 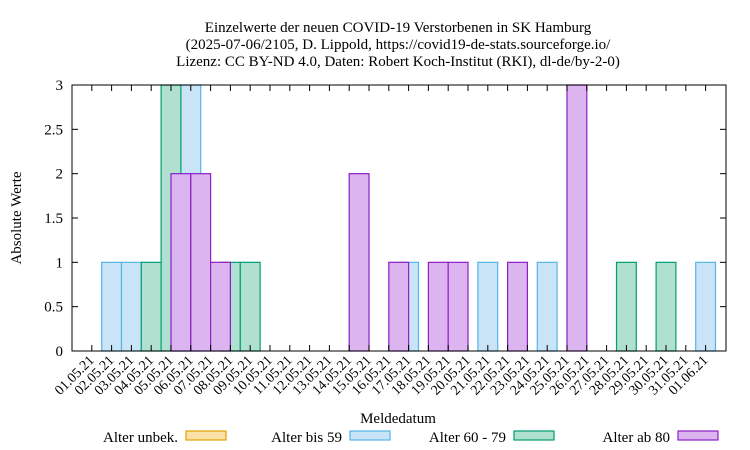 What do you see at coordinates (488, 306) in the screenshot?
I see `bar-alter-bis-59-21.05.21` at bounding box center [488, 306].